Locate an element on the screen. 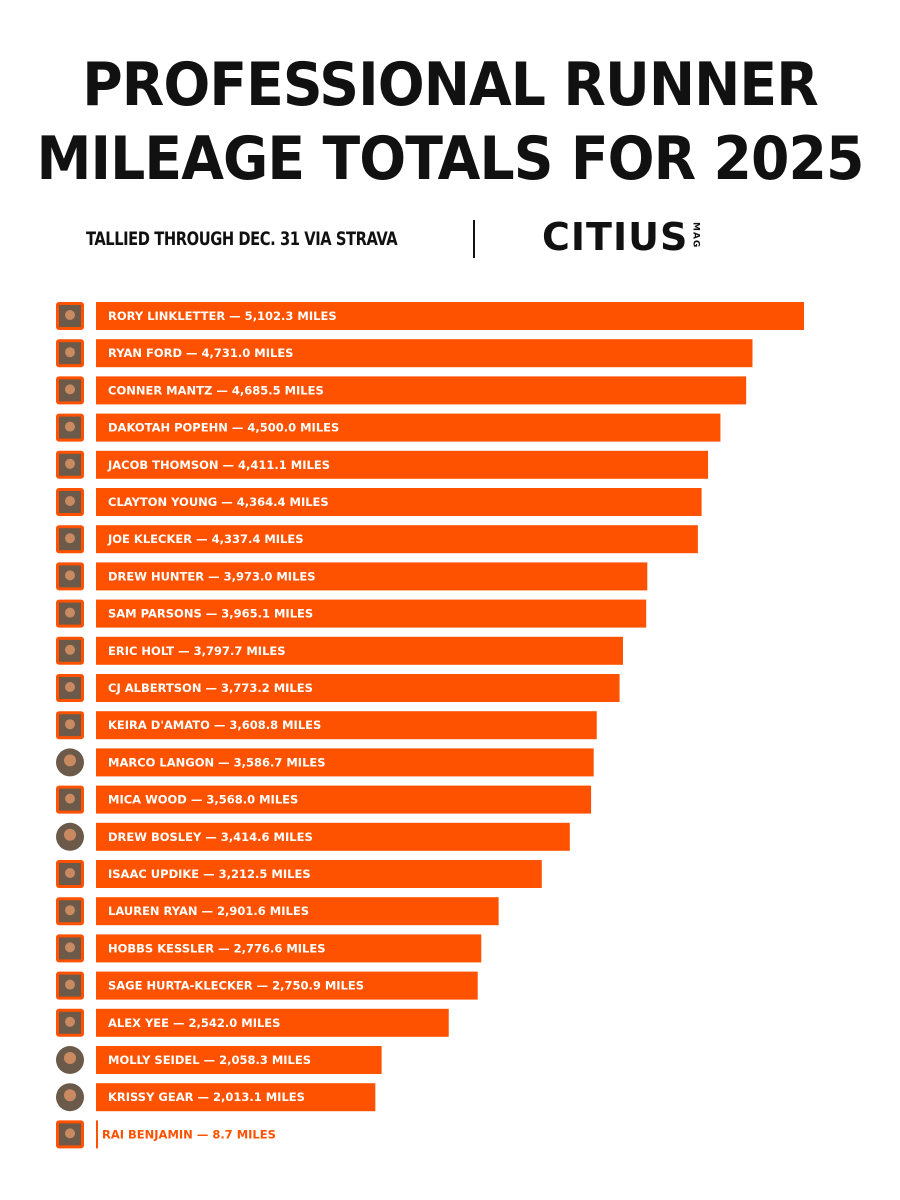 This screenshot has height=1200, width=900. bar-label: MARCO LANGON — 3,586.7 MILES is located at coordinates (217, 762).